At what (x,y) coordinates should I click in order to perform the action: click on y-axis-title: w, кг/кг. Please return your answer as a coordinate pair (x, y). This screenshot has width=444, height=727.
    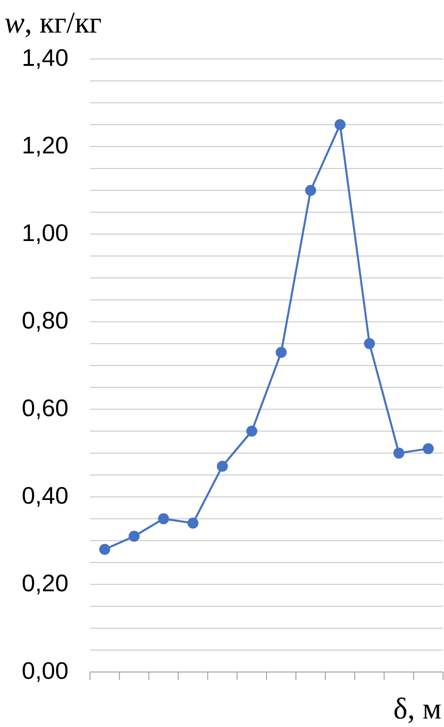
    Looking at the image, I should click on (53, 25).